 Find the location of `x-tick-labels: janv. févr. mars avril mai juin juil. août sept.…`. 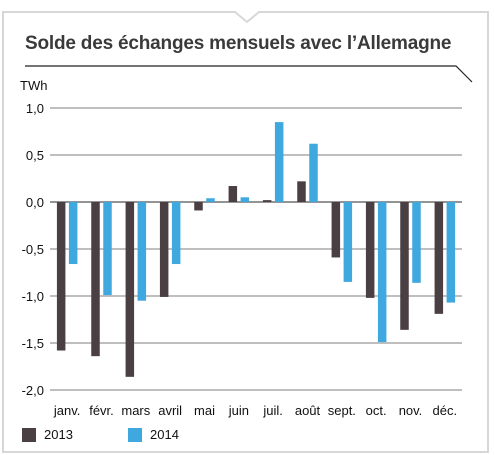

x-tick-labels: janv. févr. mars avril mai juin juil. août sept.… is located at coordinates (255, 410).